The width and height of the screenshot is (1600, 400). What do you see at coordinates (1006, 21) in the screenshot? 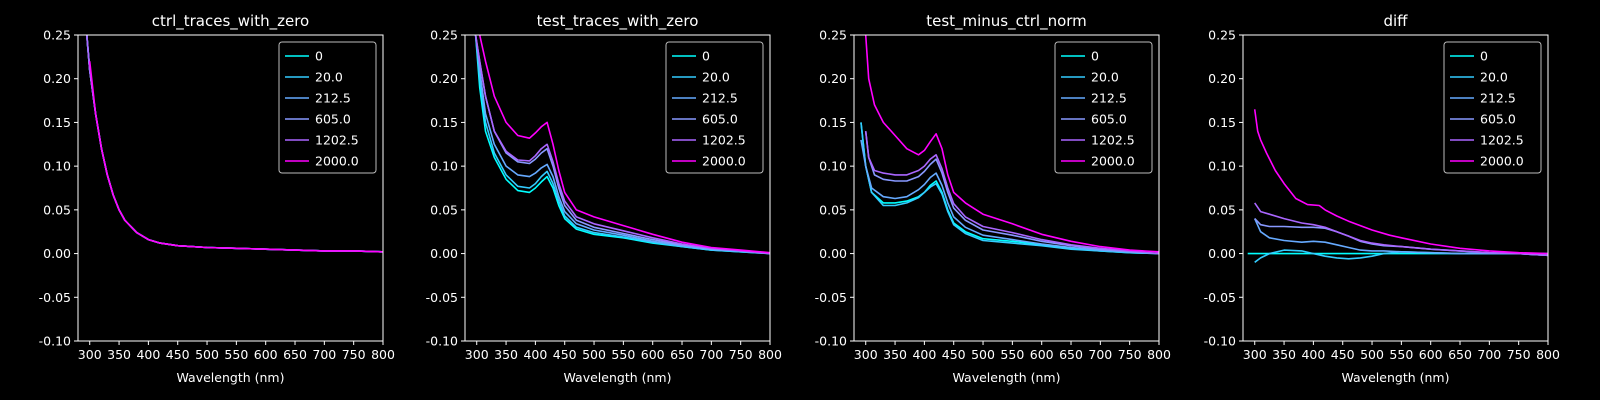
I see `chart-title: test_minus_ctrl_norm` at bounding box center [1006, 21].